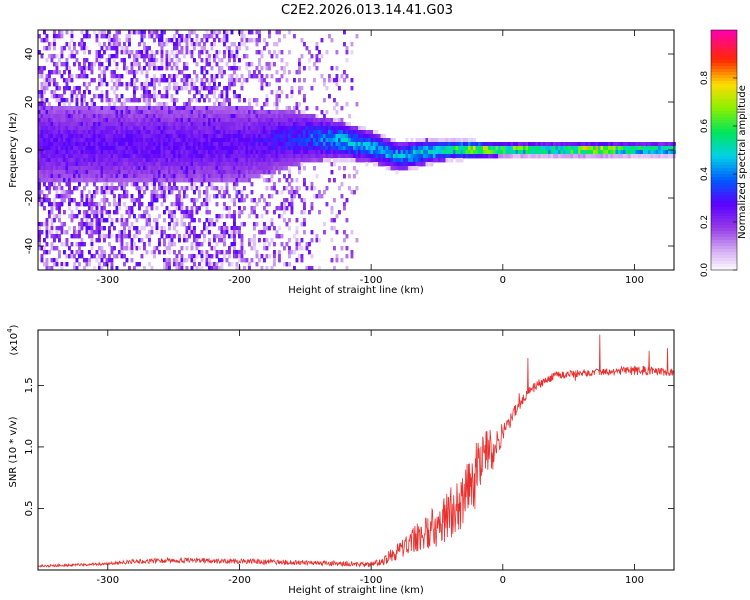 The width and height of the screenshot is (750, 600). I want to click on colorbar-gradient, so click(724, 150).